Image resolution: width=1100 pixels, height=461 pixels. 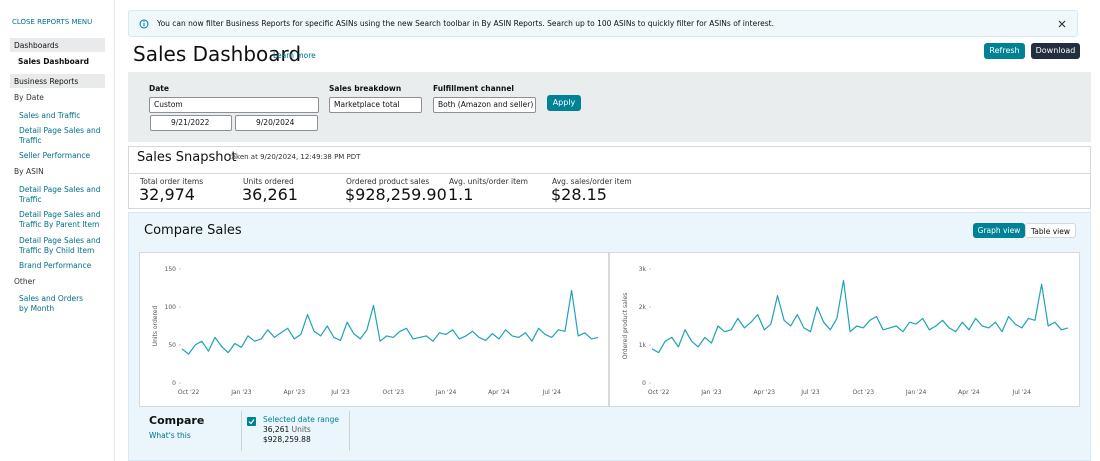 I want to click on whats-this: What's this, so click(x=170, y=435).